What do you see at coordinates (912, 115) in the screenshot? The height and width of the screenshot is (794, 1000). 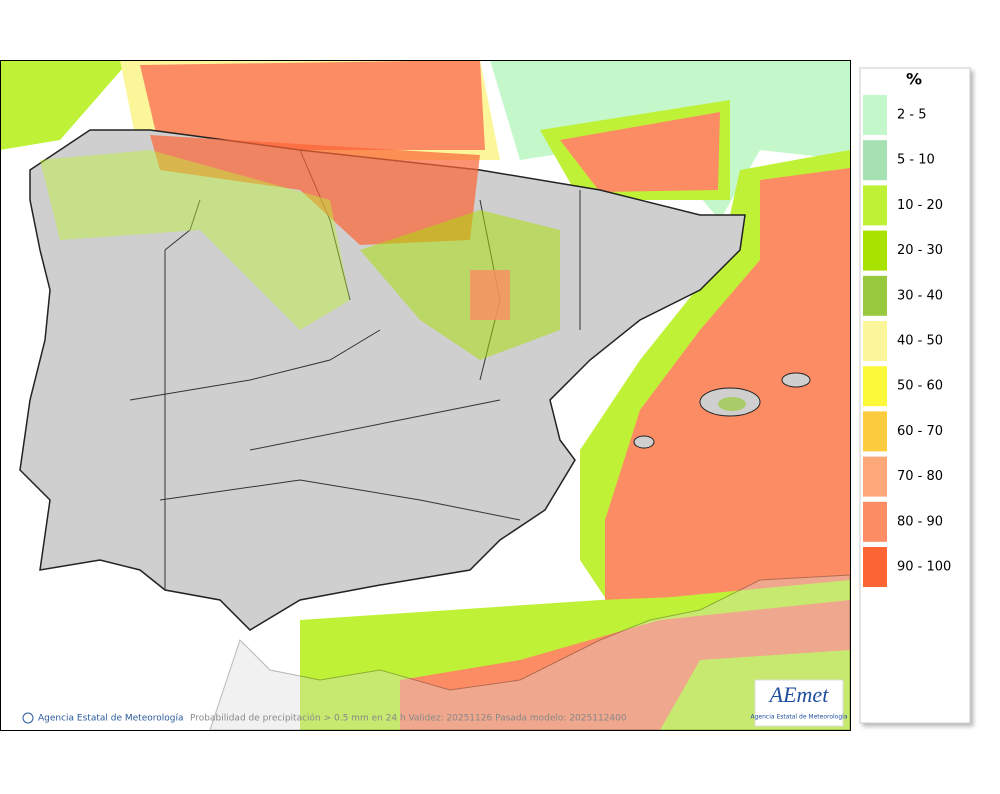 I see `legend-label: 2 - 5` at bounding box center [912, 115].